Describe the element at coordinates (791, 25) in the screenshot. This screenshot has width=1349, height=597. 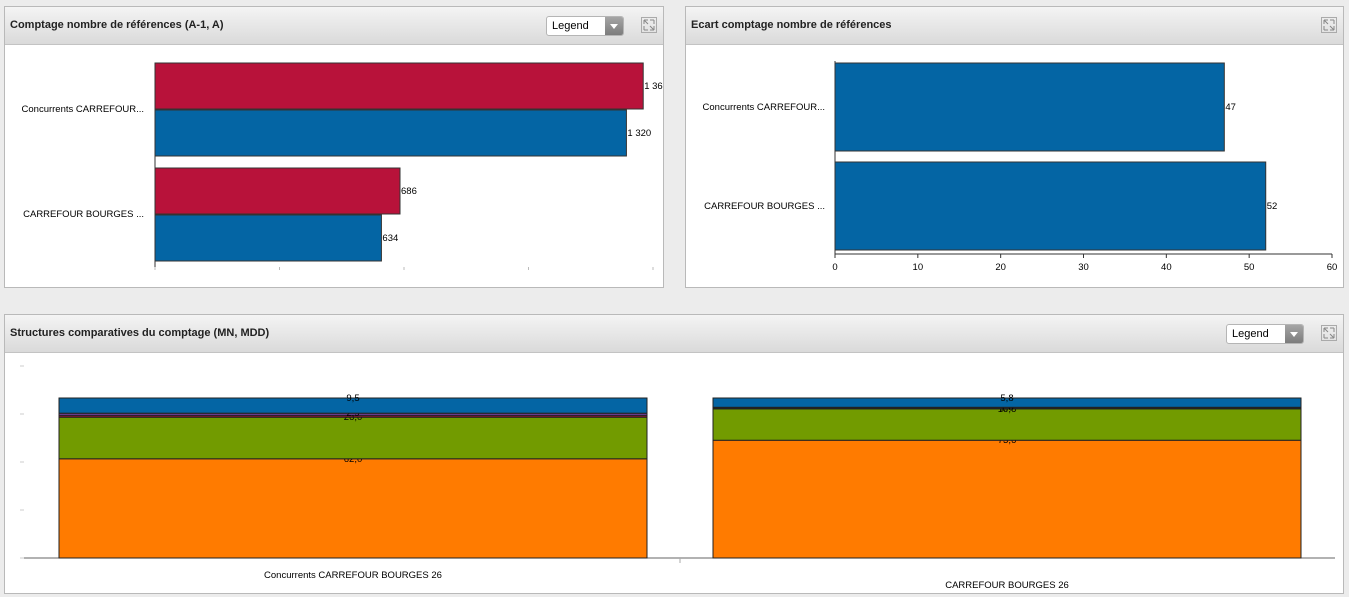
I see `panel-title: Ecart comptage nombre de références` at that location.